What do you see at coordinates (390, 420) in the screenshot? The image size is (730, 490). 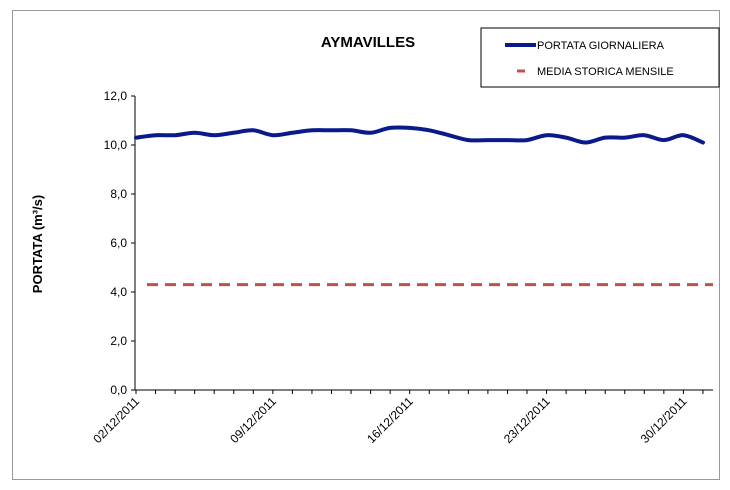 I see `x-tick-label: 16/12/2011` at bounding box center [390, 420].